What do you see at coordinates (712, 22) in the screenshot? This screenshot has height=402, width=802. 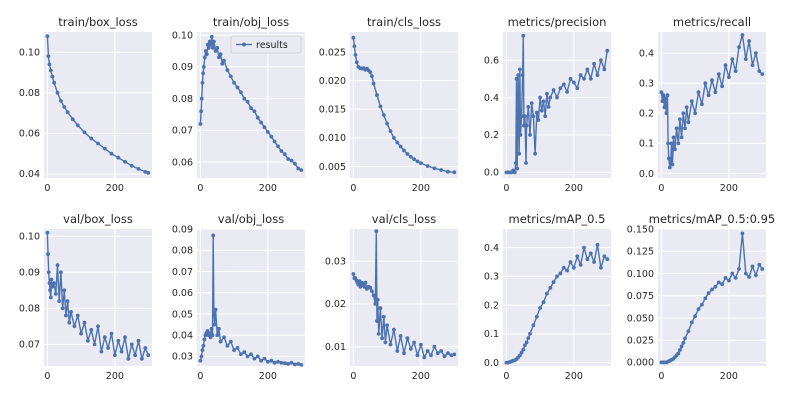 I see `subplot-title: metrics/recall` at bounding box center [712, 22].